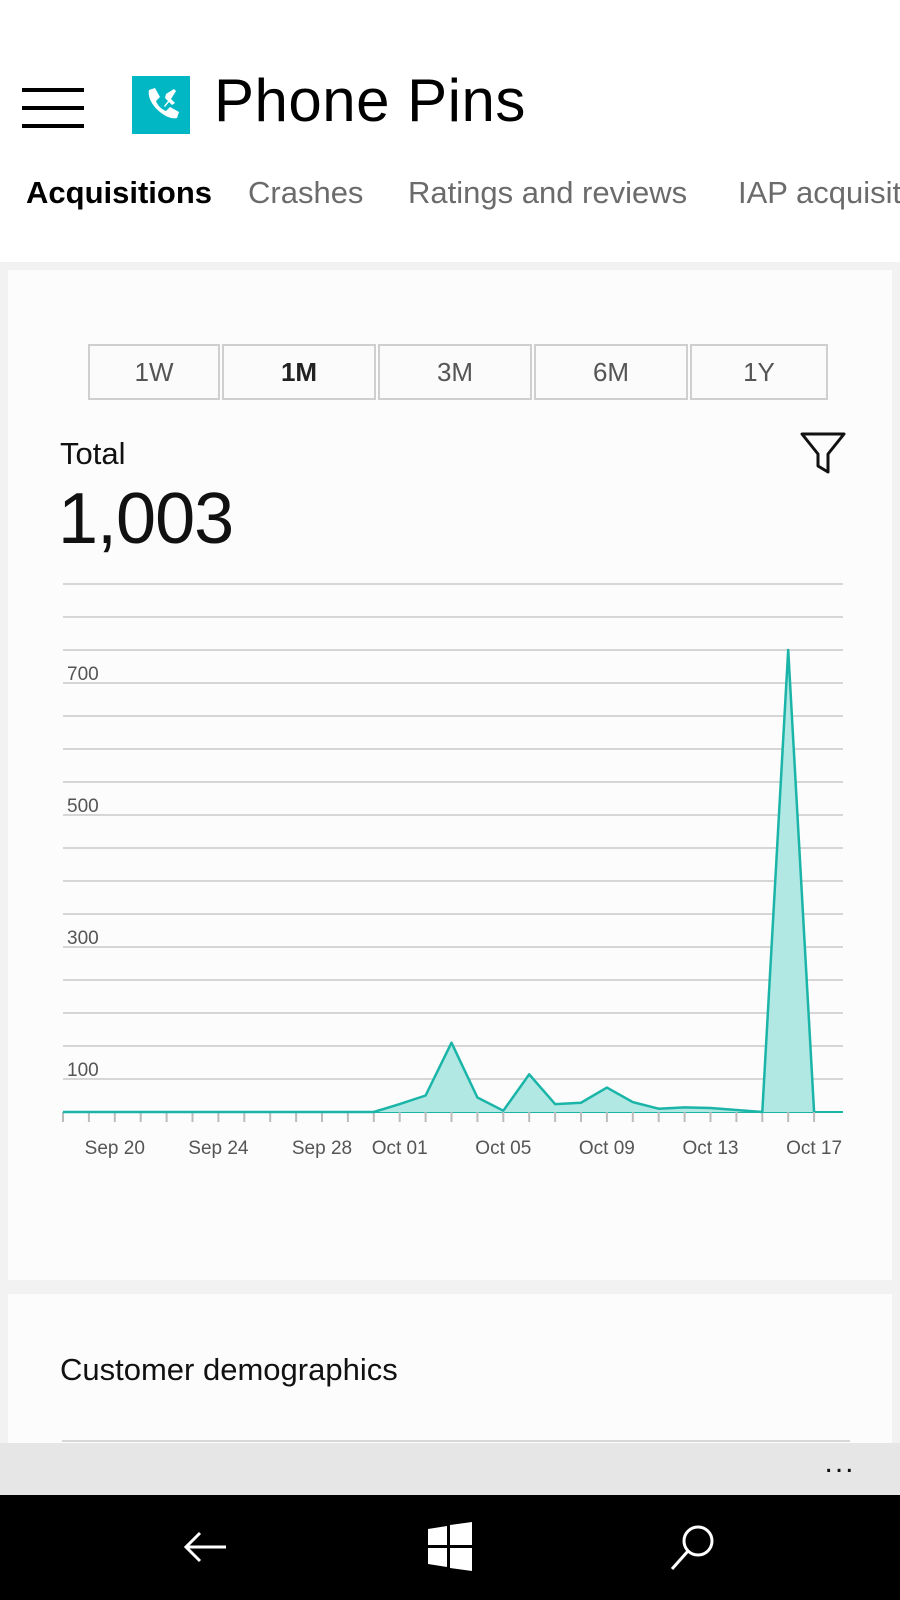 This screenshot has width=900, height=1600. What do you see at coordinates (83, 1070) in the screenshot?
I see `y-tick-label: 100` at bounding box center [83, 1070].